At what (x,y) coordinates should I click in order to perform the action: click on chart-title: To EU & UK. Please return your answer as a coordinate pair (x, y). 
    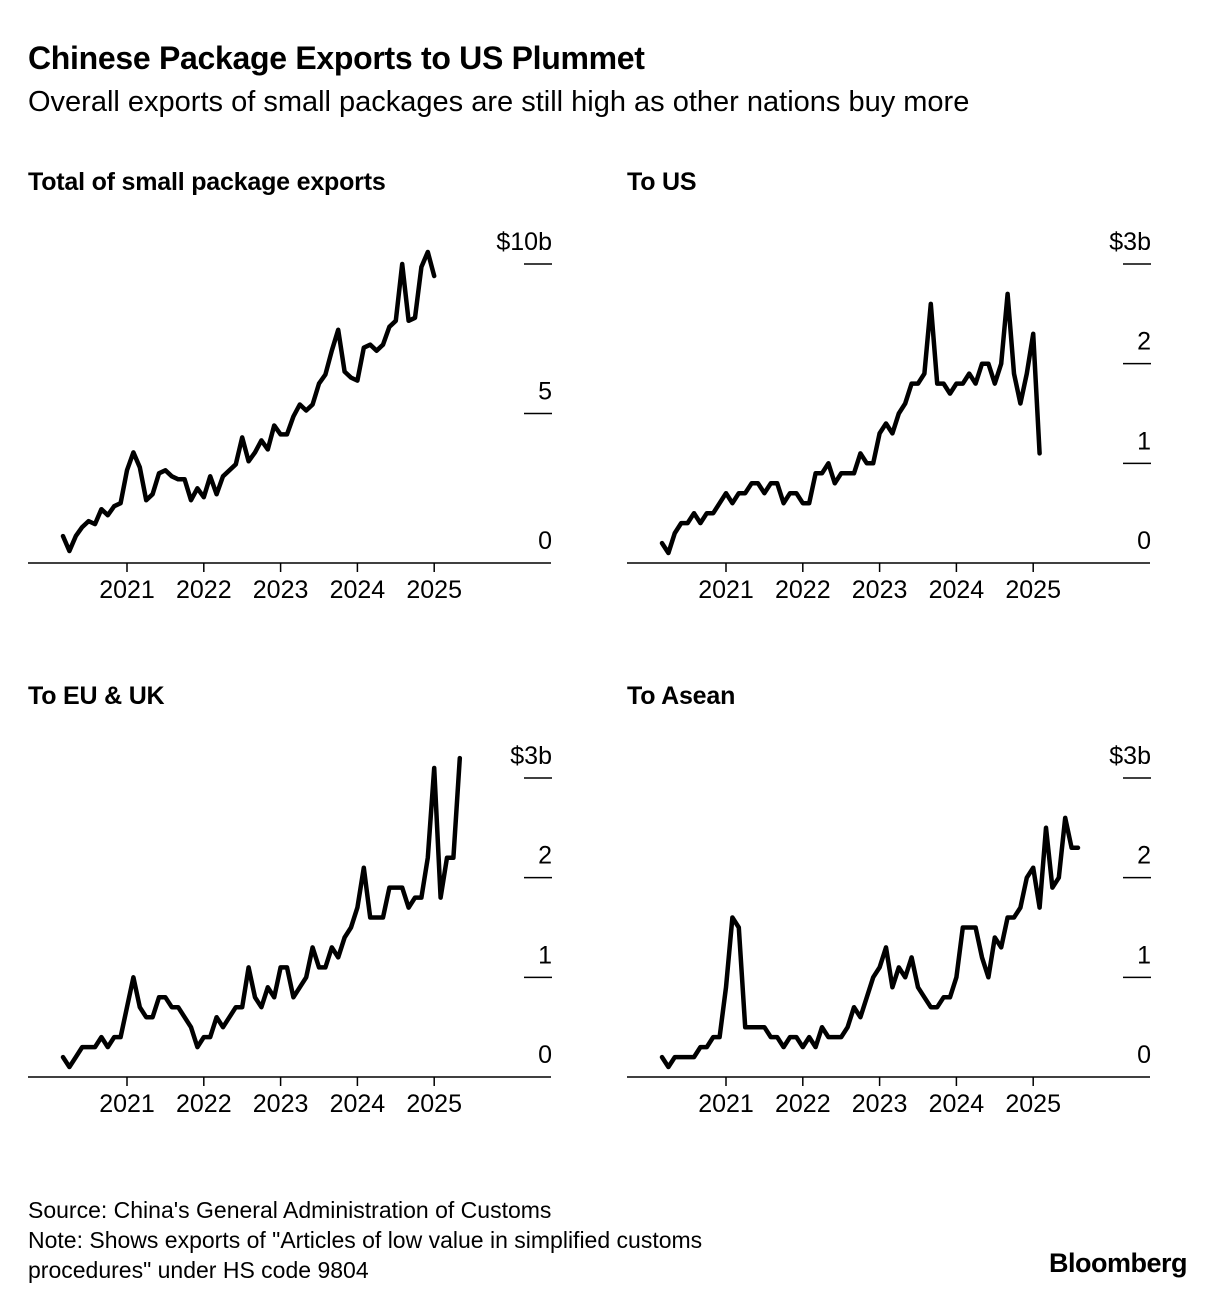
    Looking at the image, I should click on (96, 696).